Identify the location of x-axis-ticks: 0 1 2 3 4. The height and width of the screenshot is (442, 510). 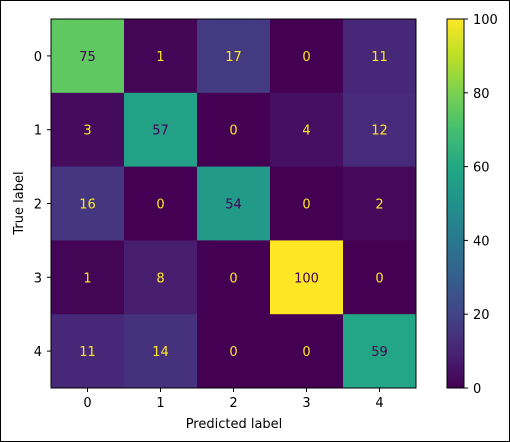
(233, 399).